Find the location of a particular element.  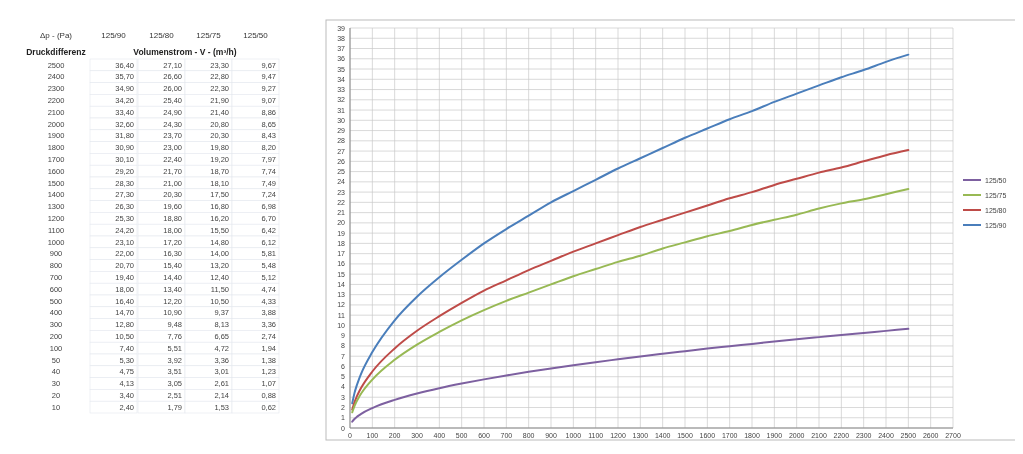

x-tick-label: 125/90 is located at coordinates (114, 35).